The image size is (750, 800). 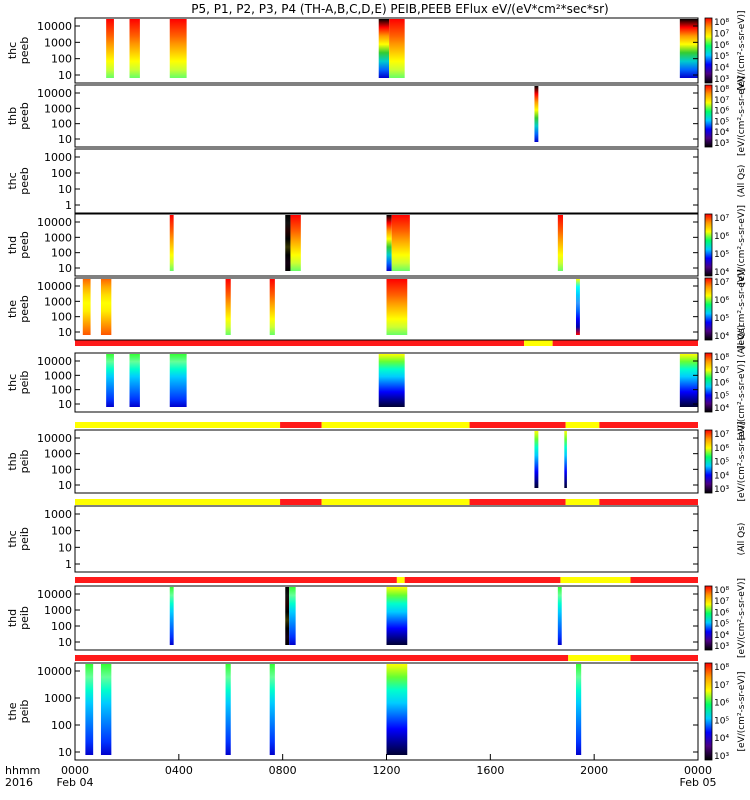 I want to click on panel-thc-peeb: 1 10 100 1000 thc peeb (All Qs), so click(x=376, y=181).